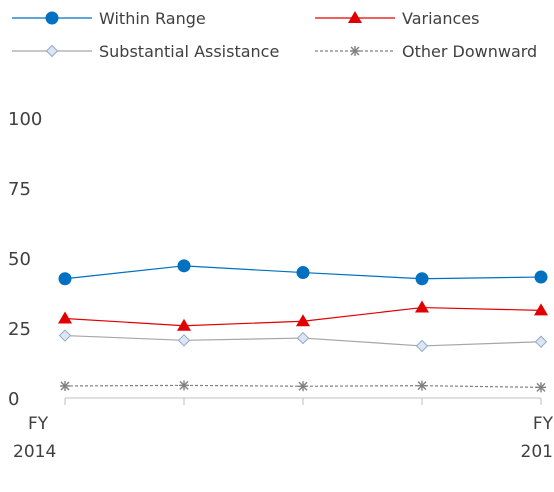  I want to click on series-variances, so click(303, 315).